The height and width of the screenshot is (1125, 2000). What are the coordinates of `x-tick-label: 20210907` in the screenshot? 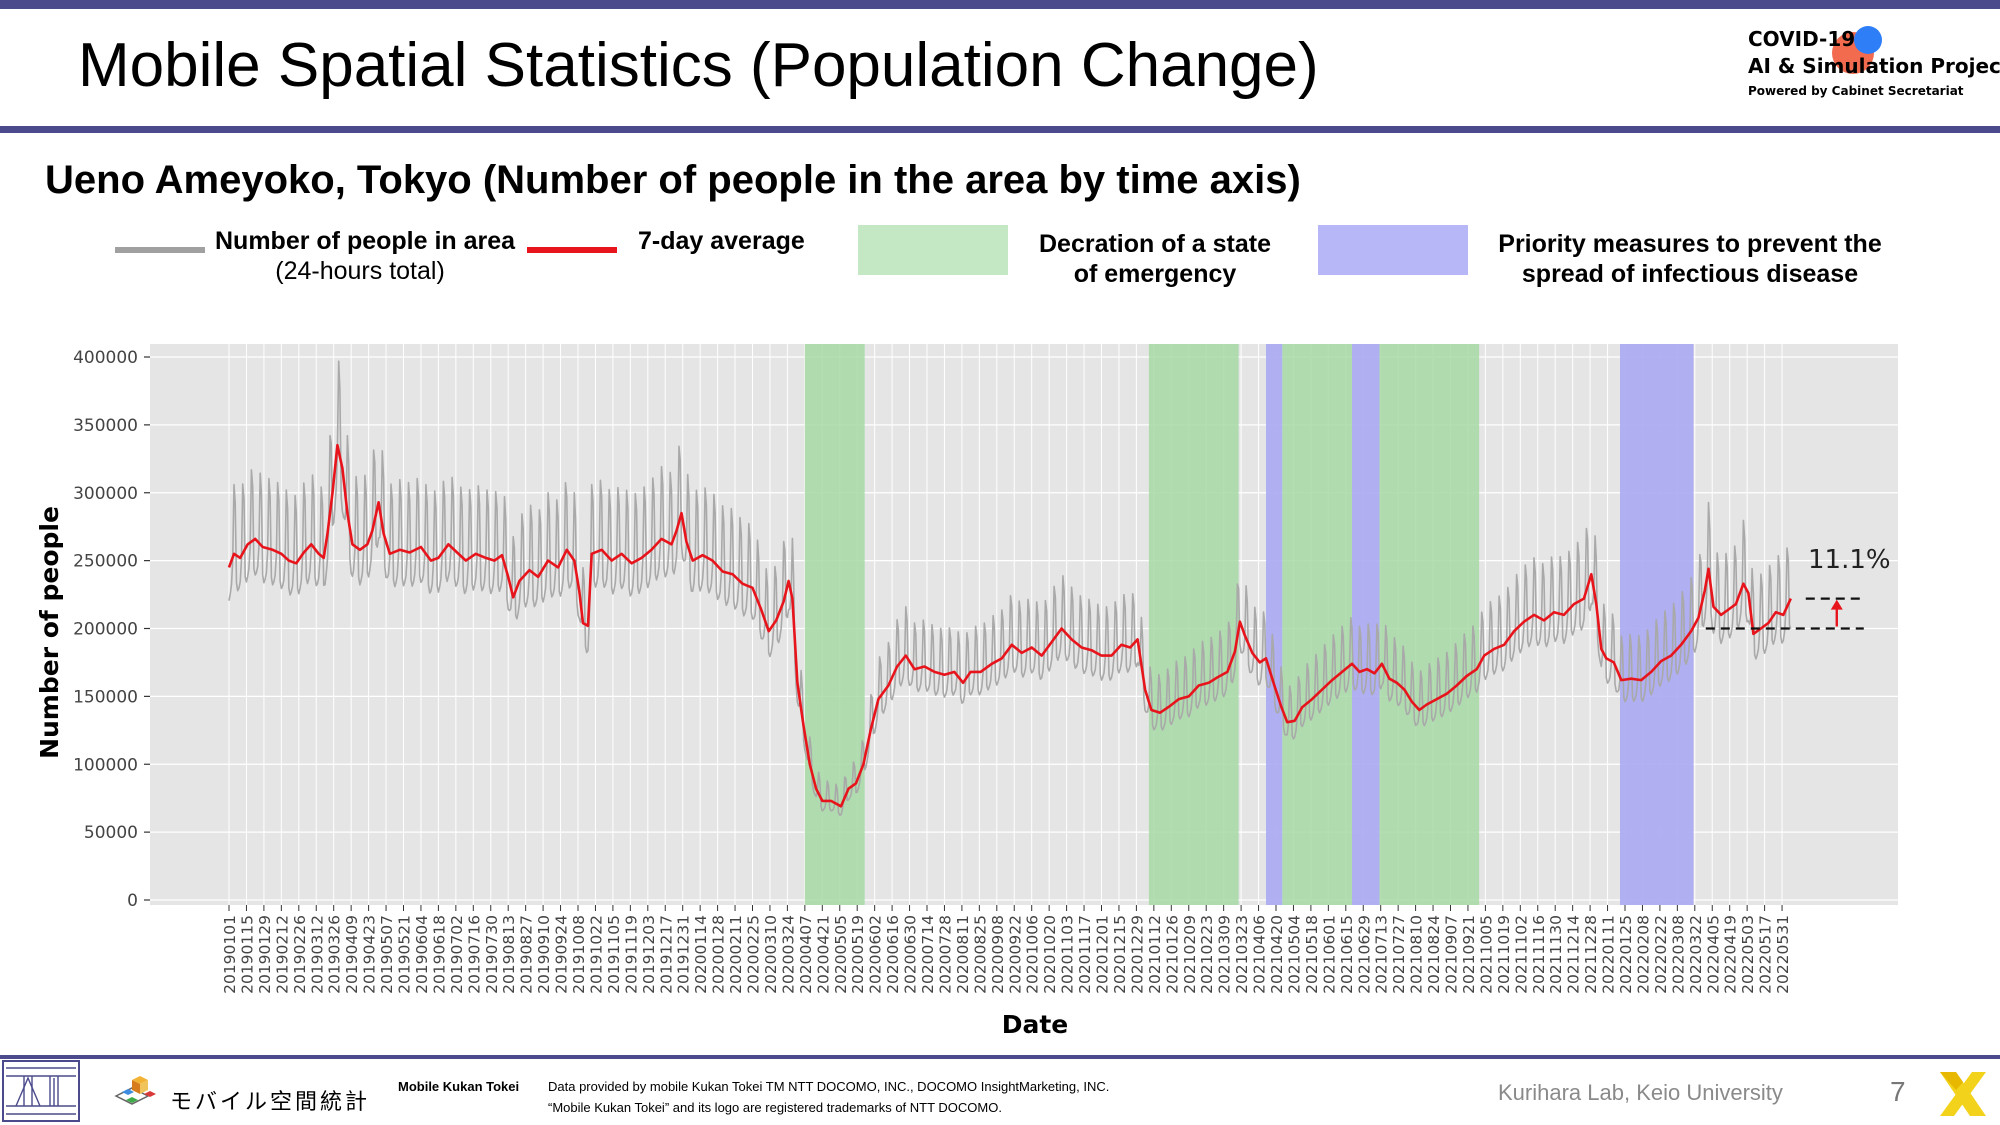 It's located at (1452, 954).